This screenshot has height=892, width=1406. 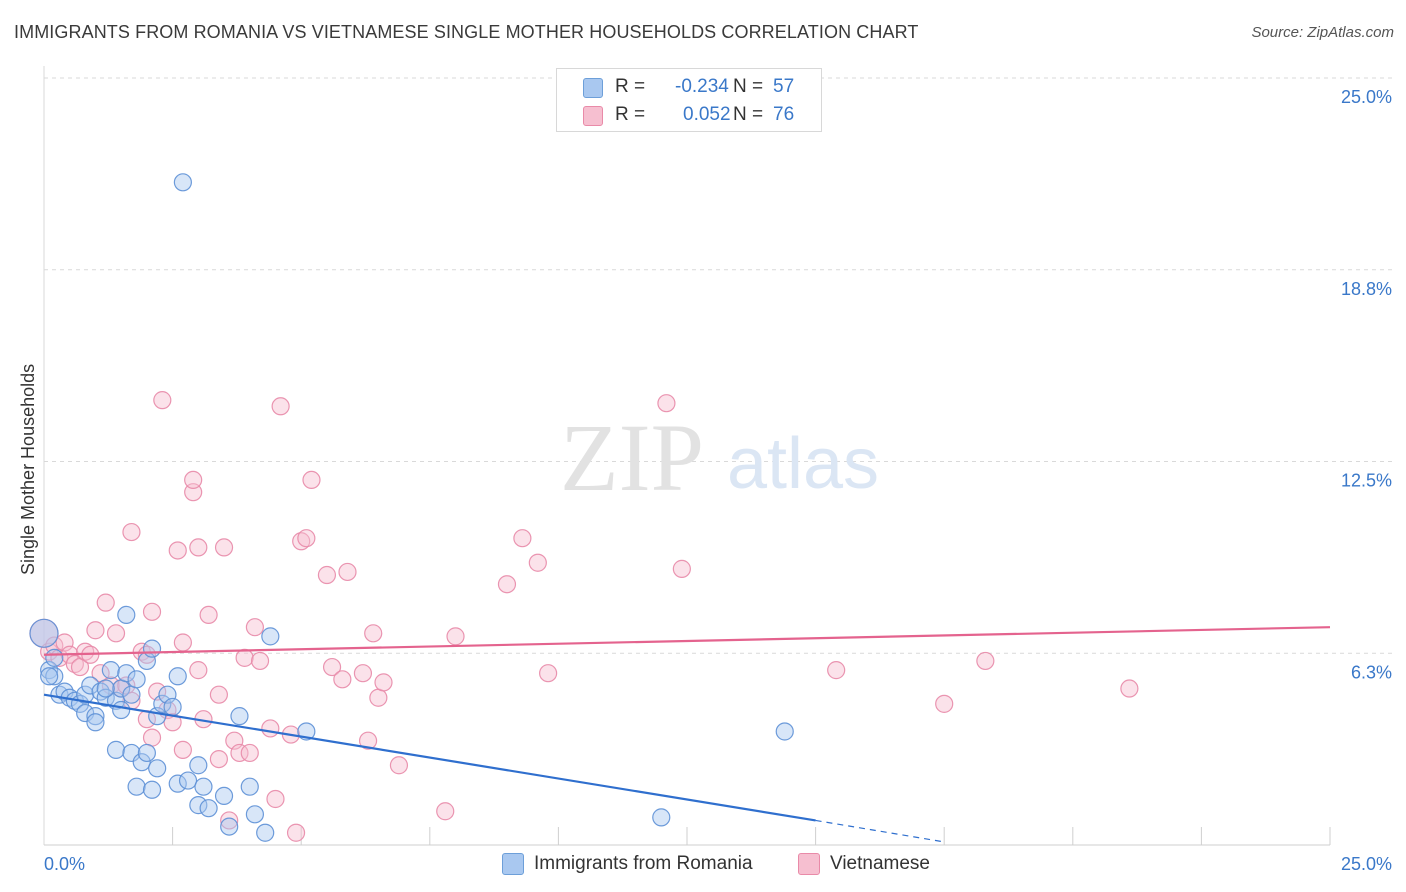 What do you see at coordinates (64, 864) in the screenshot?
I see `x-tick-label: 0.0%` at bounding box center [64, 864].